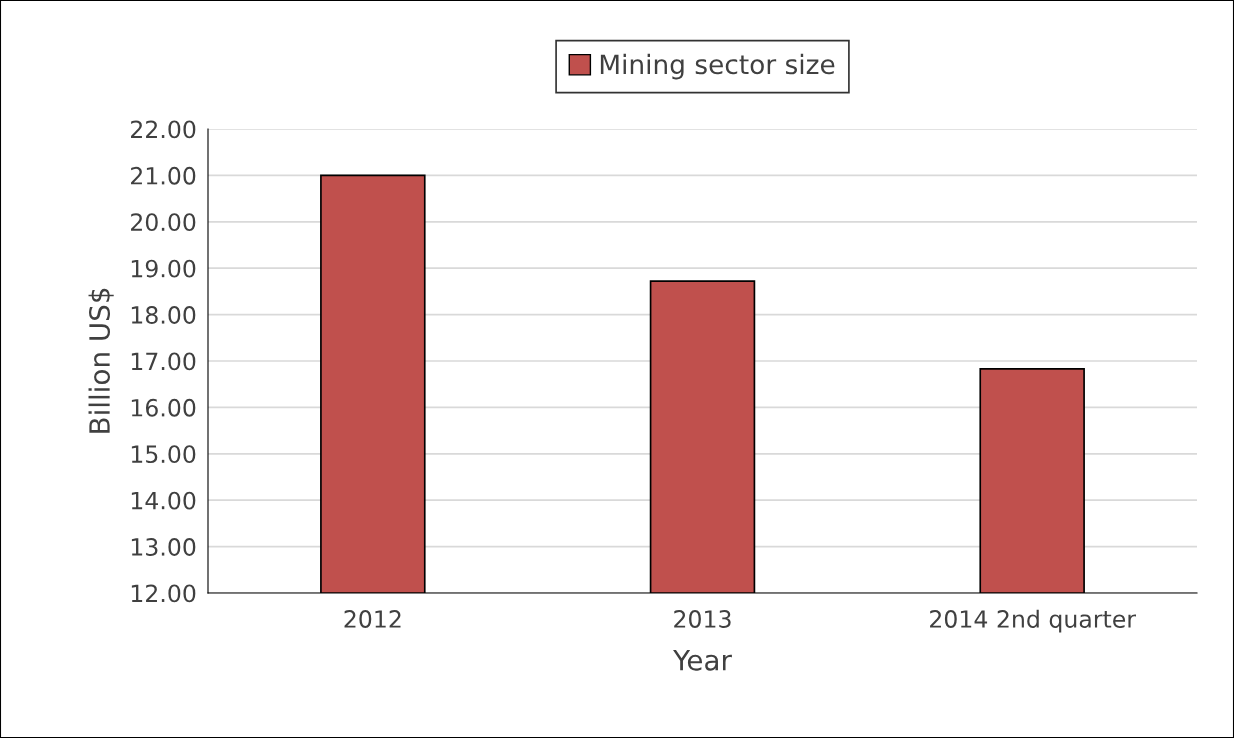 This screenshot has width=1234, height=738. Describe the element at coordinates (163, 315) in the screenshot. I see `y-tick-label: 18.00` at that location.